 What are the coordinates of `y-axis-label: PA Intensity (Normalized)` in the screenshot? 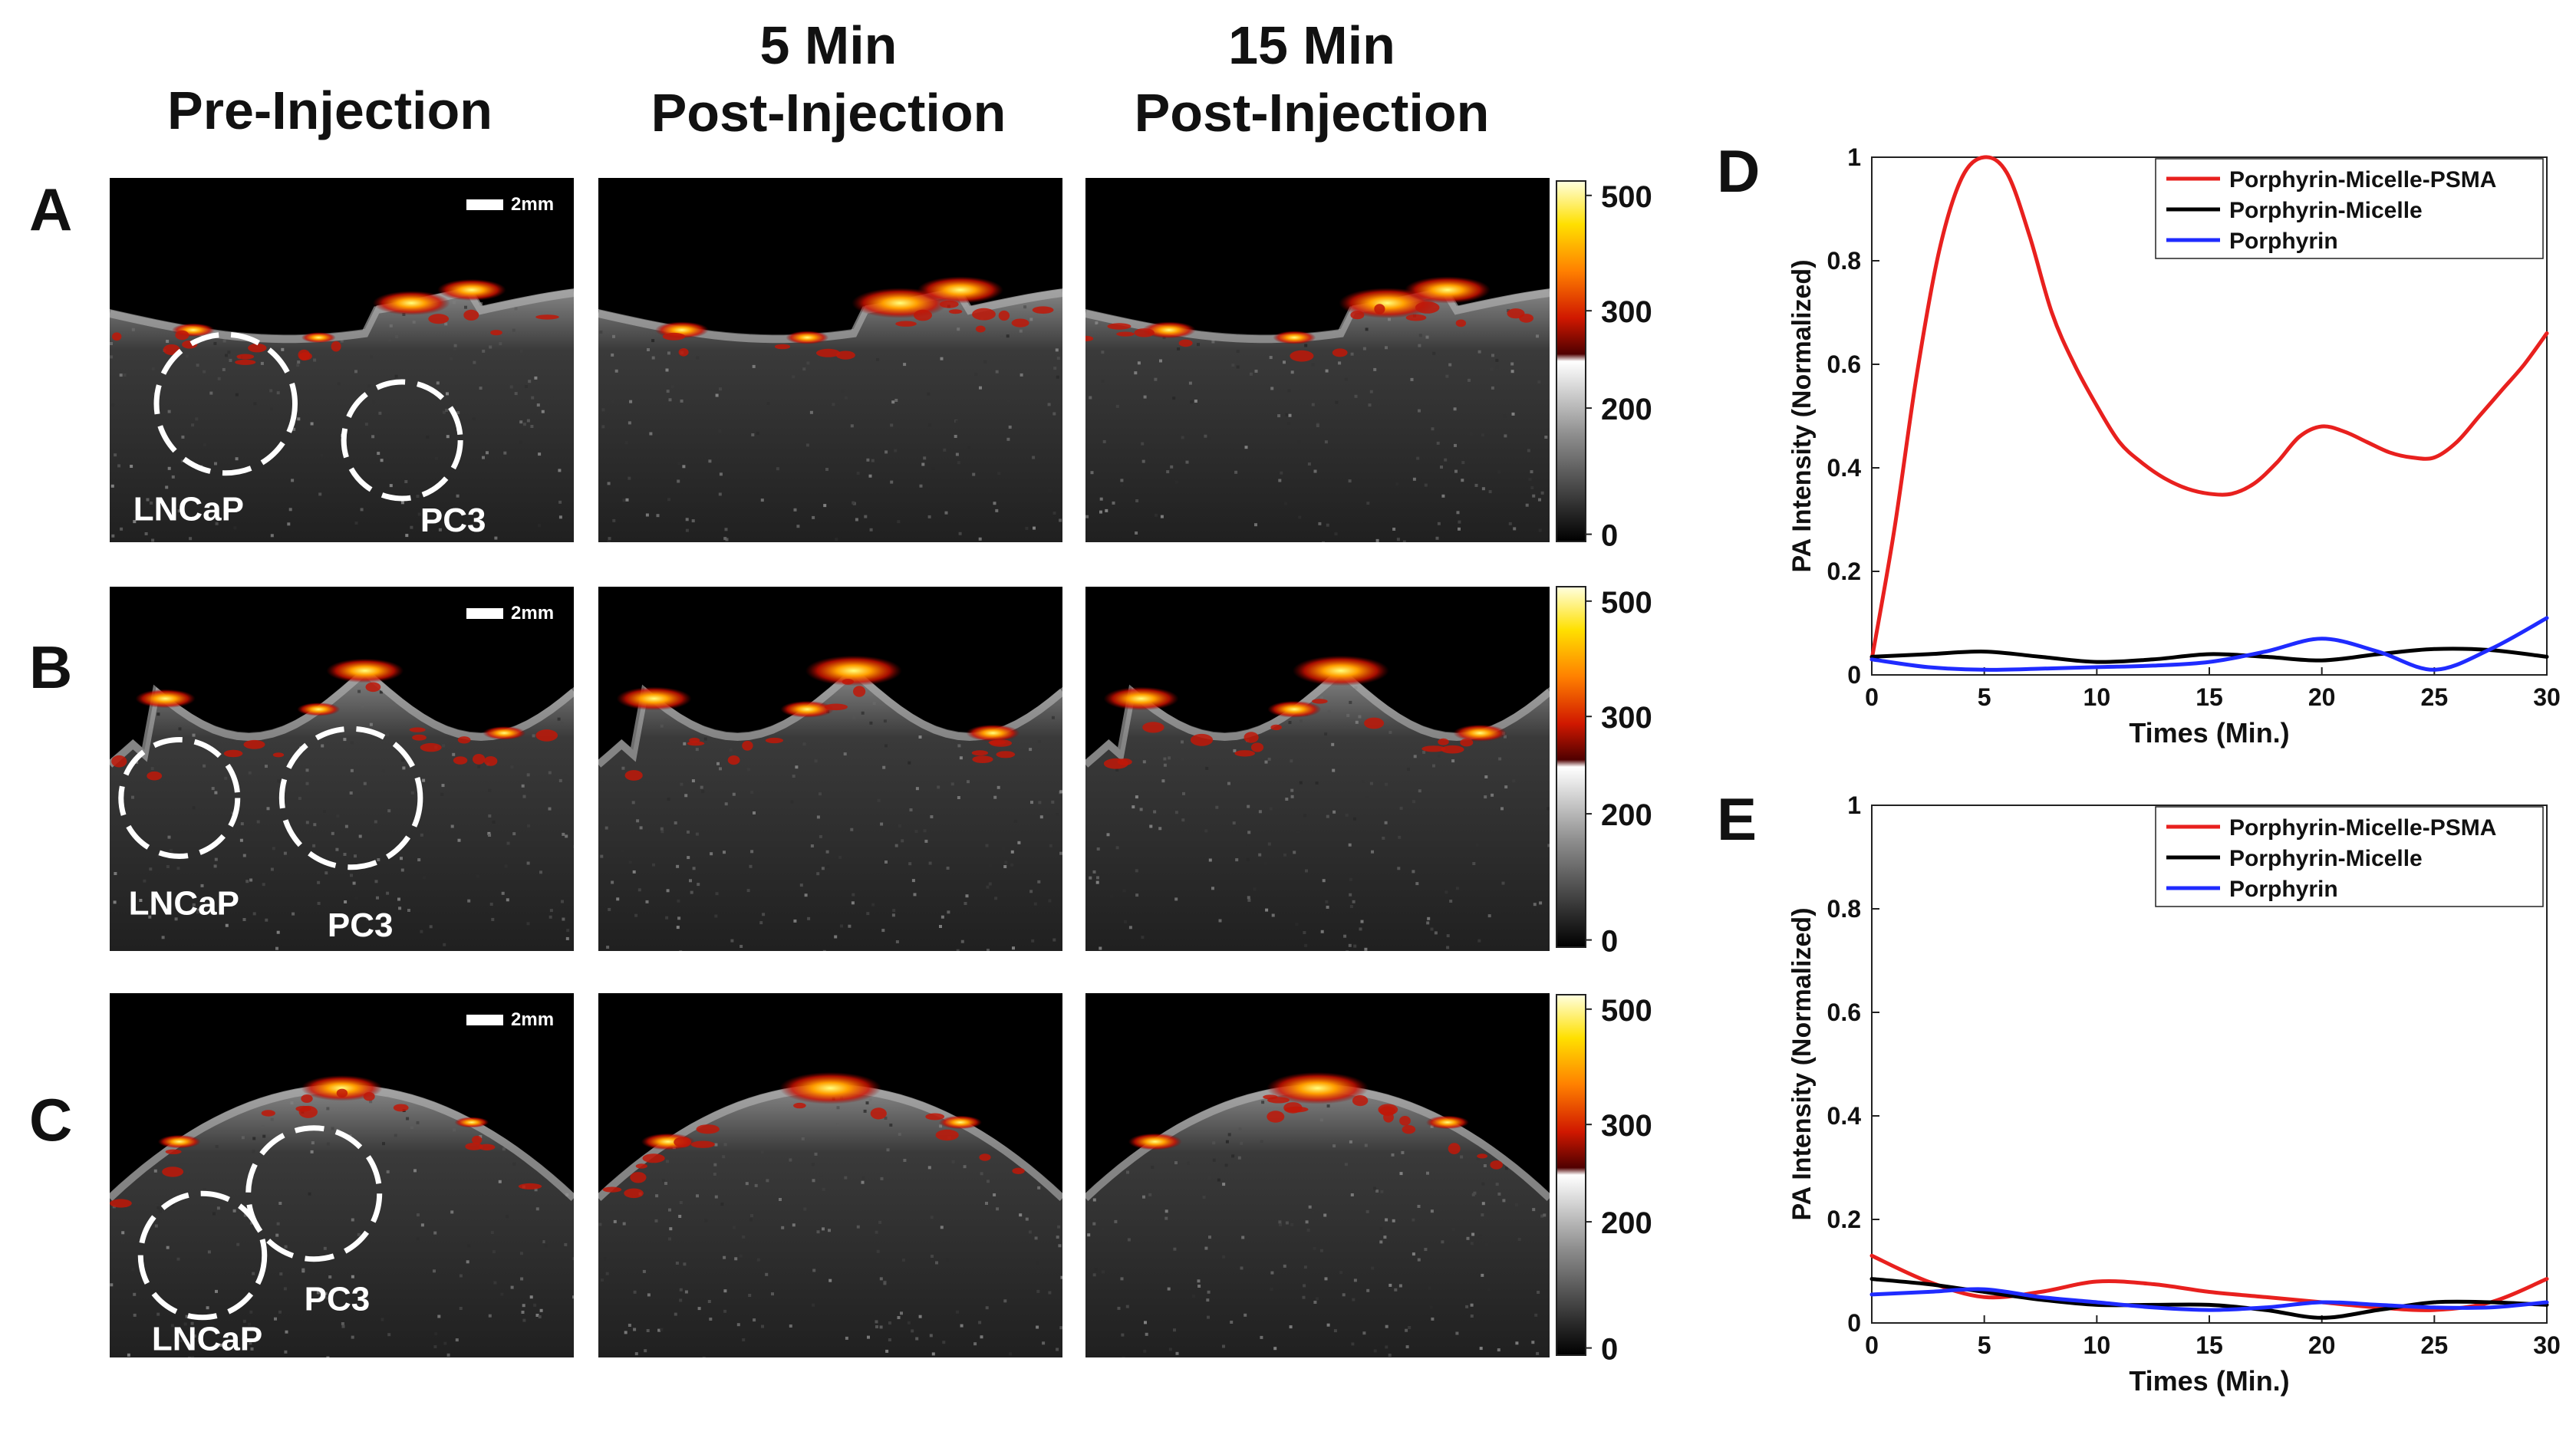 It's located at (1802, 415).